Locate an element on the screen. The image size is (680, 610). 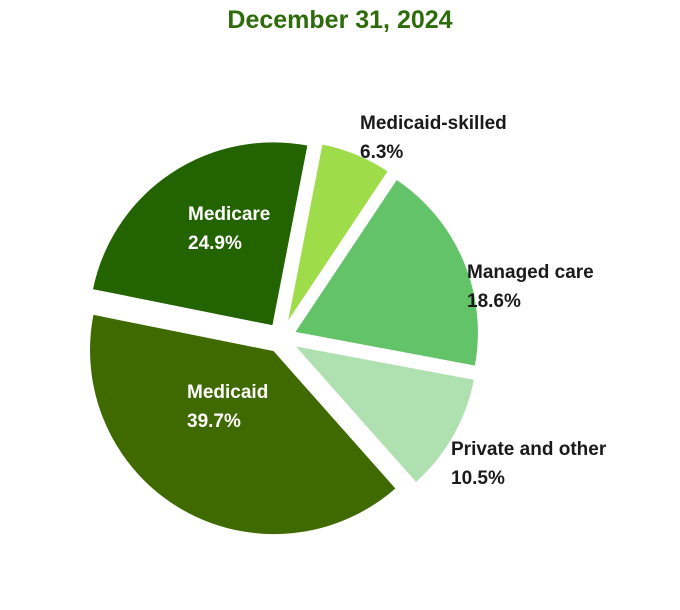
slice-label-managed-care: Managed care is located at coordinates (530, 272).